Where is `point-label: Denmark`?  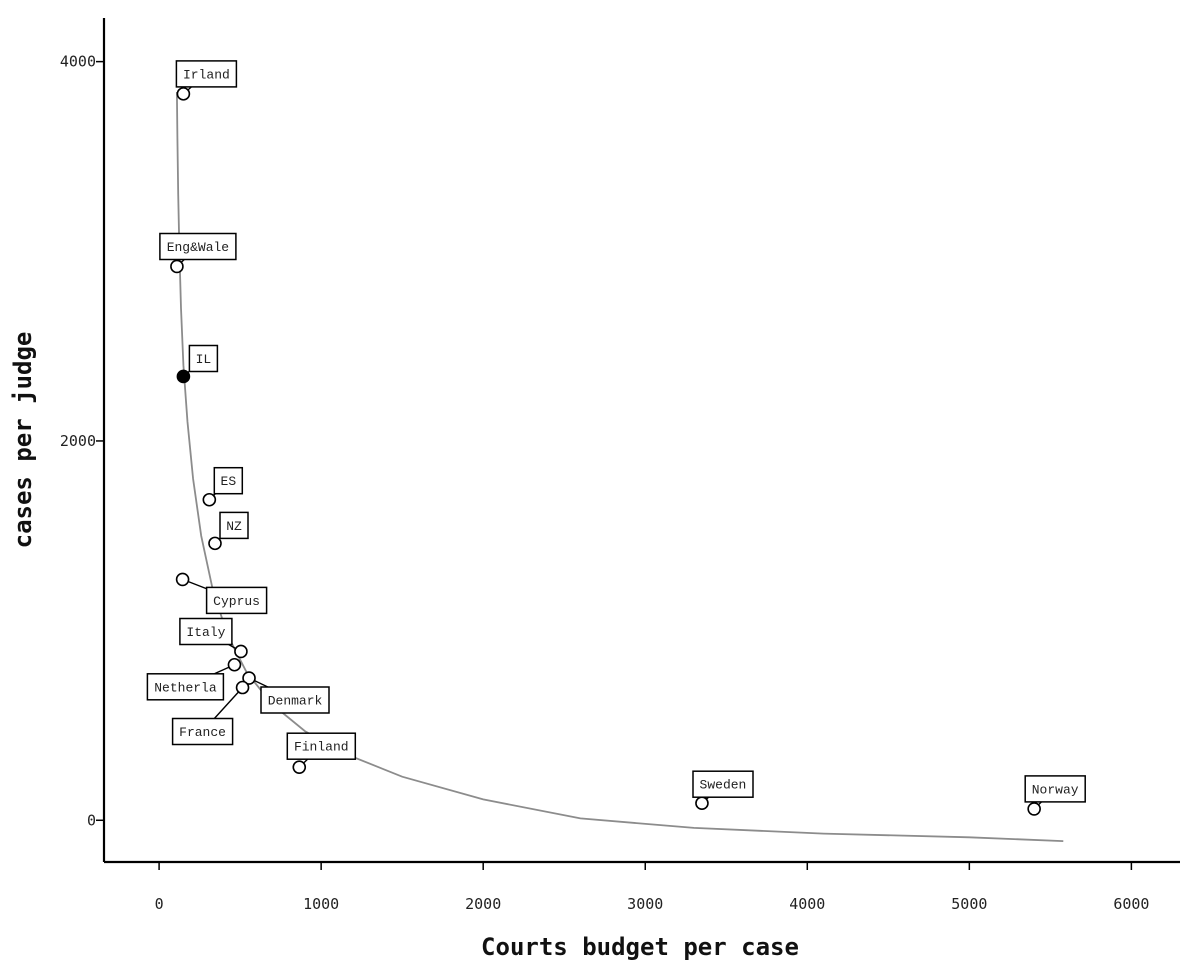
point-label: Denmark is located at coordinates (295, 700).